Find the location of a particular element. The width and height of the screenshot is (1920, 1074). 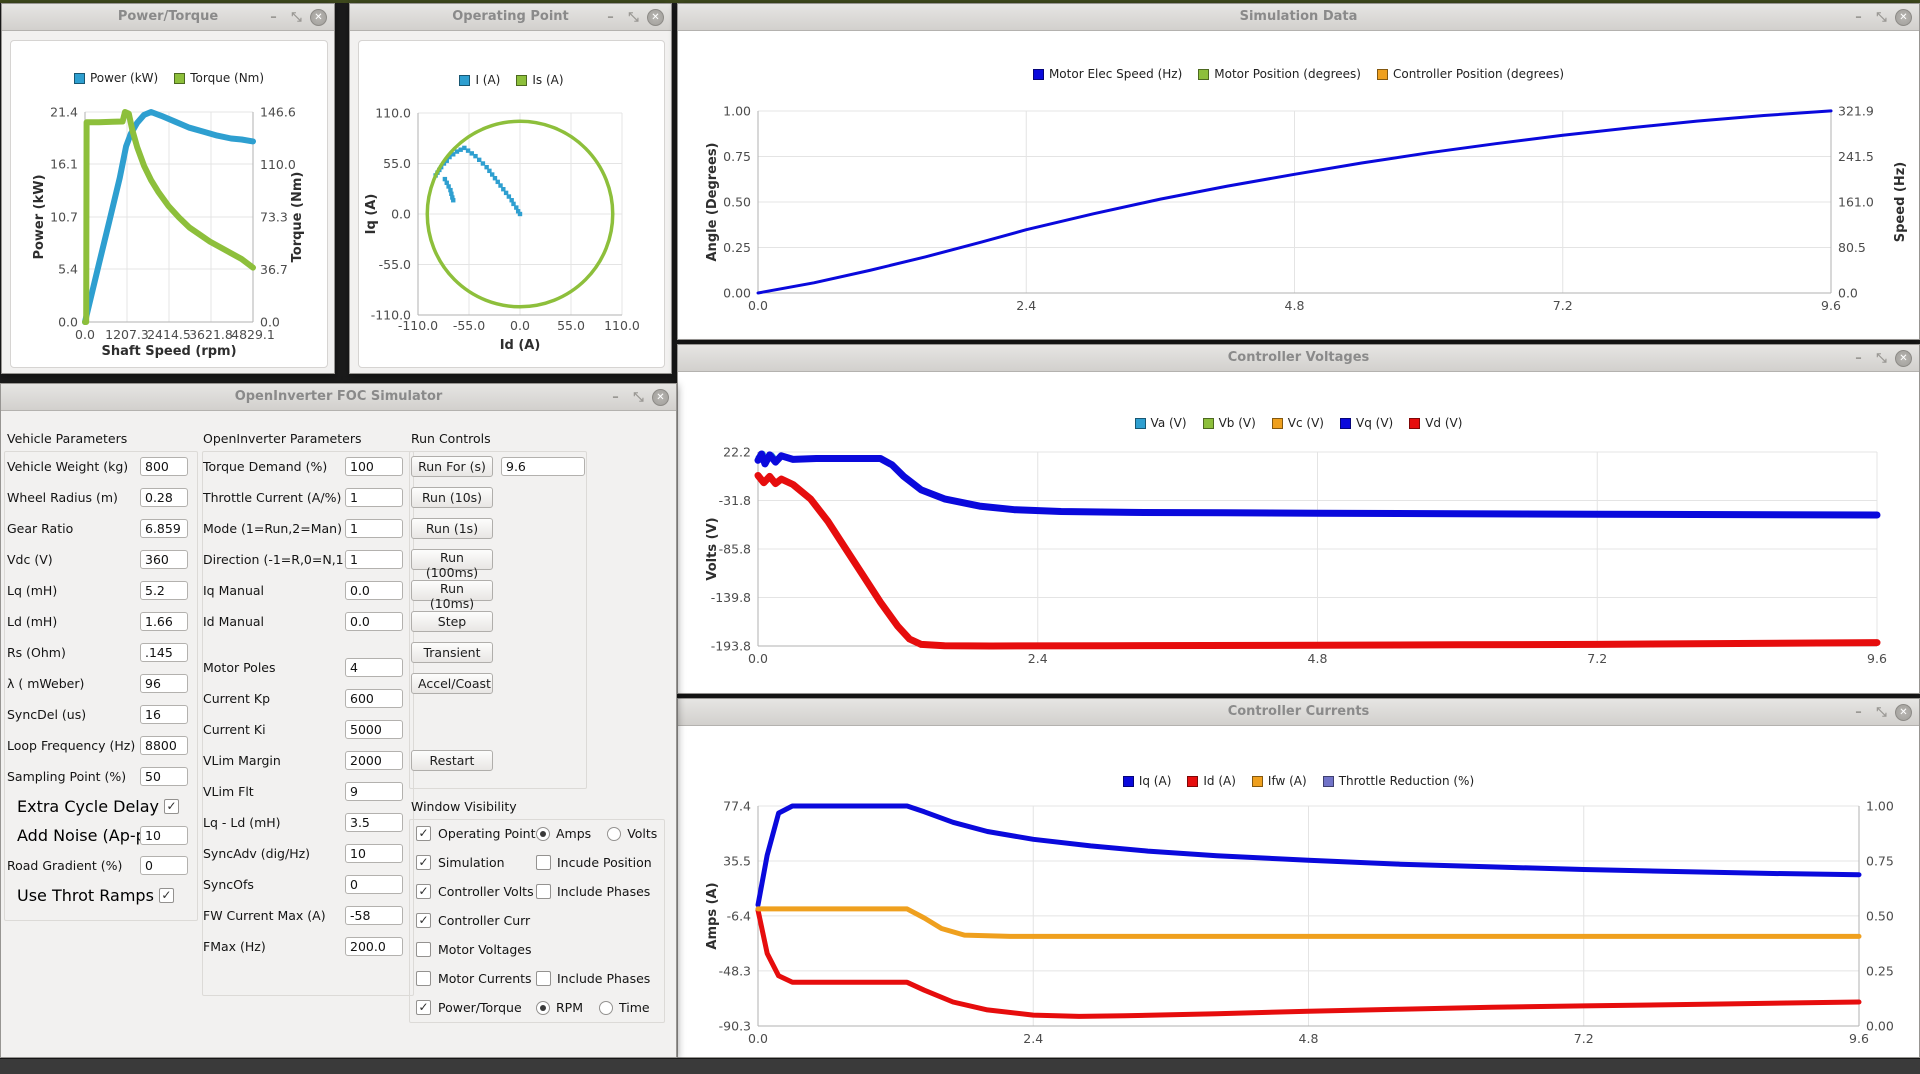

legend-item: Motor Elec Speed (Hz) is located at coordinates (1107, 74).